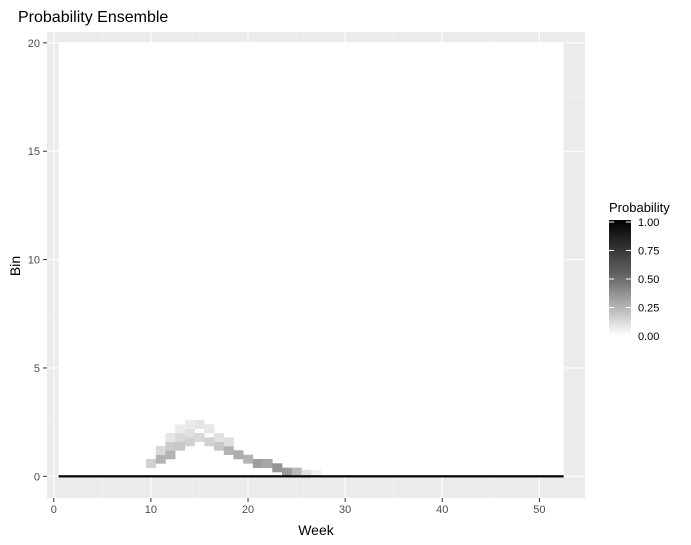  I want to click on legend-label: 1.00, so click(648, 223).